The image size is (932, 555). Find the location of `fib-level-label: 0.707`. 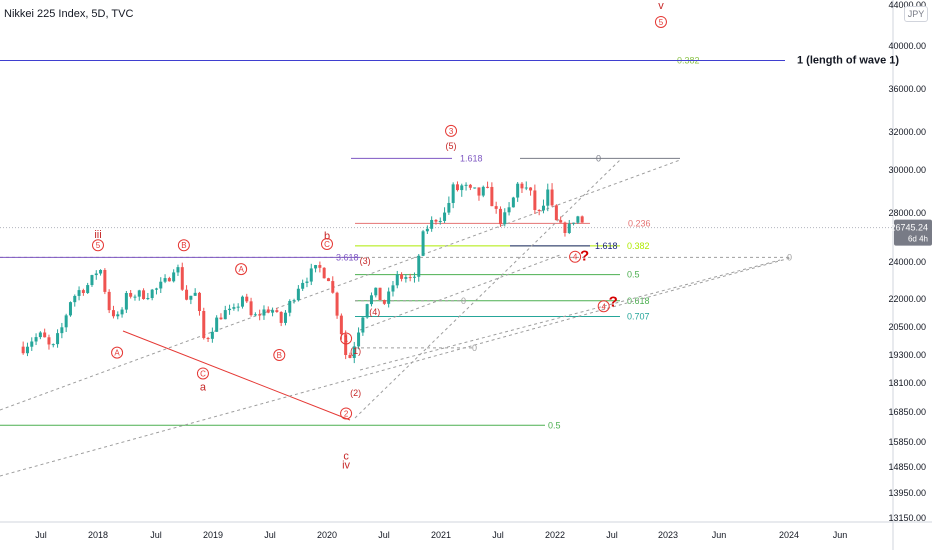

fib-level-label: 0.707 is located at coordinates (638, 317).